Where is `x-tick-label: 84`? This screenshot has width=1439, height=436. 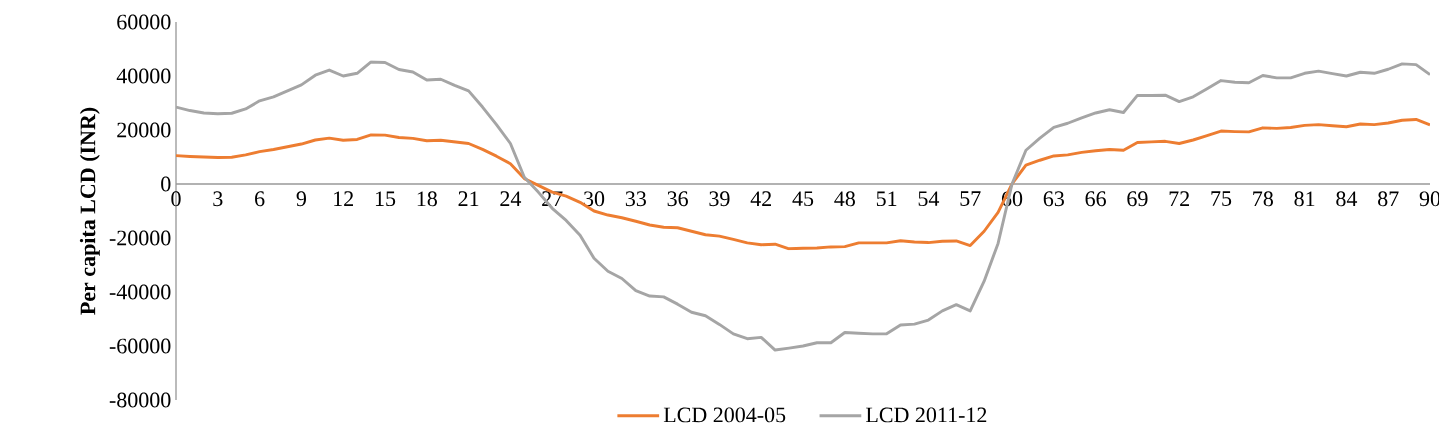 x-tick-label: 84 is located at coordinates (1347, 199).